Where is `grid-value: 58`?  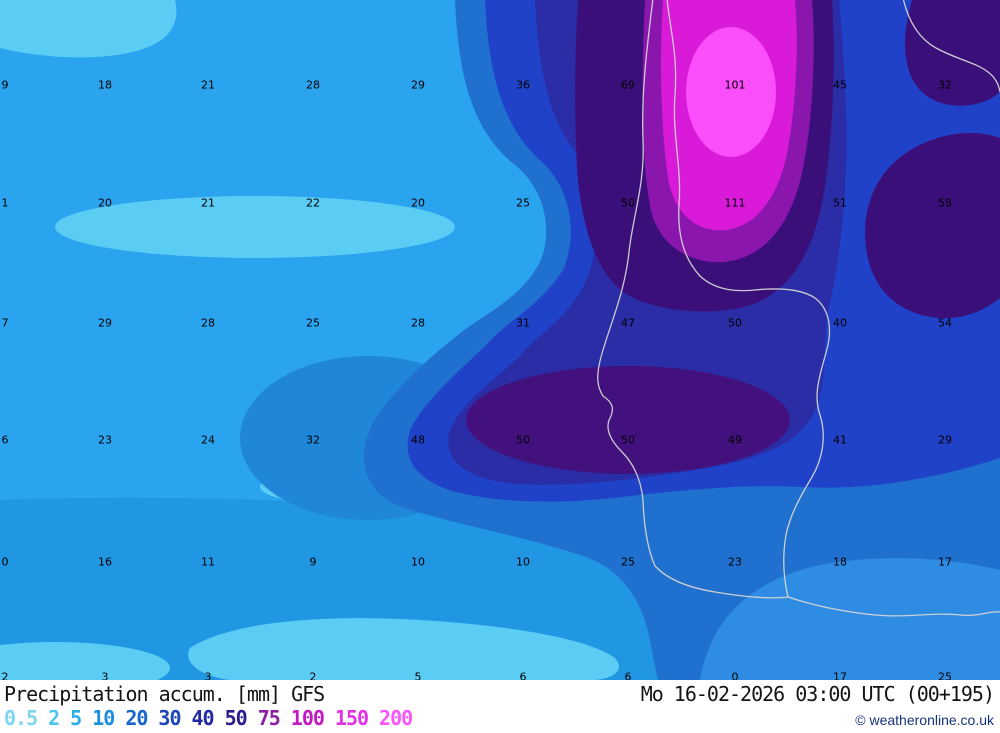
grid-value: 58 is located at coordinates (945, 203).